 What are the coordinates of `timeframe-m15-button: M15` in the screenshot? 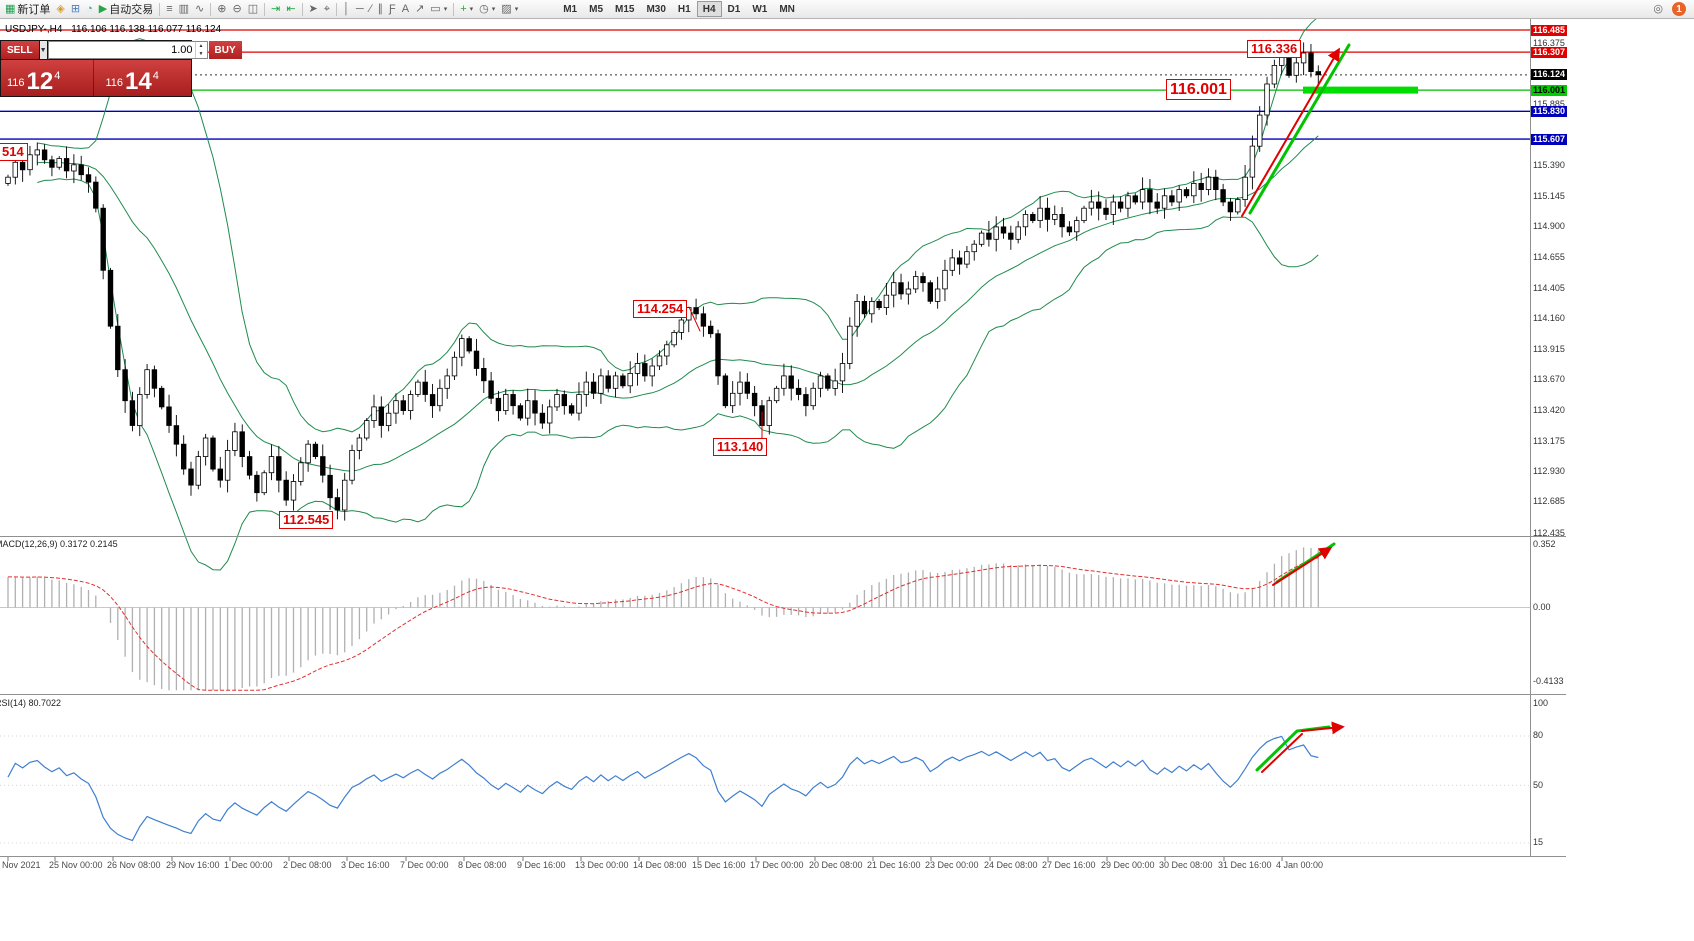 It's located at (624, 9).